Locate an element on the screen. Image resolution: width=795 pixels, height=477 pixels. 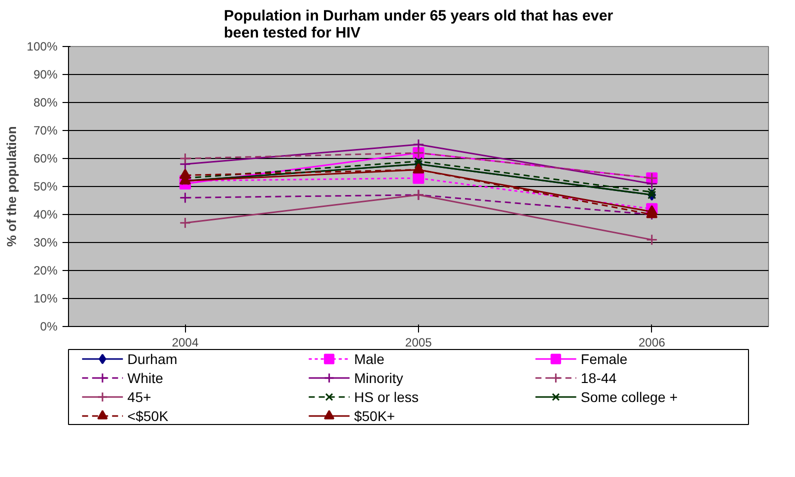
y-tick-label: 30% is located at coordinates (45, 243).